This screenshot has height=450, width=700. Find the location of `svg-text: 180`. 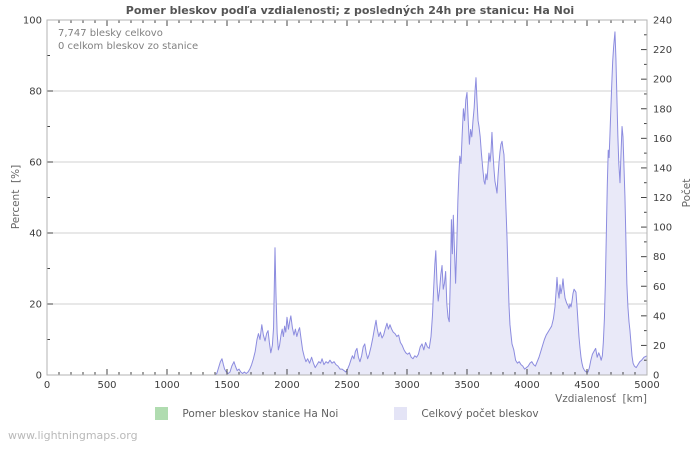

svg-text: 180 is located at coordinates (662, 109).